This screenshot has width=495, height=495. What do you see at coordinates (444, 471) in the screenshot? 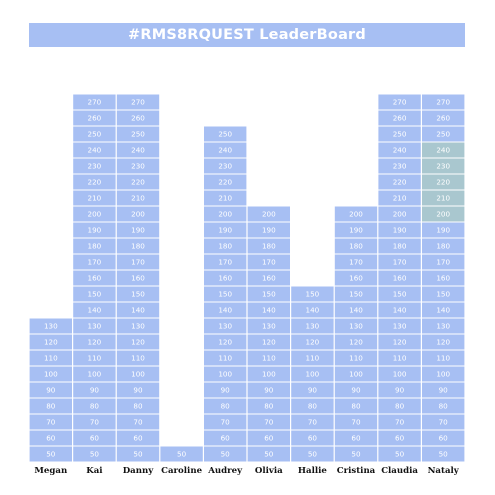
I see `category-label-nataly: Nataly` at bounding box center [444, 471].